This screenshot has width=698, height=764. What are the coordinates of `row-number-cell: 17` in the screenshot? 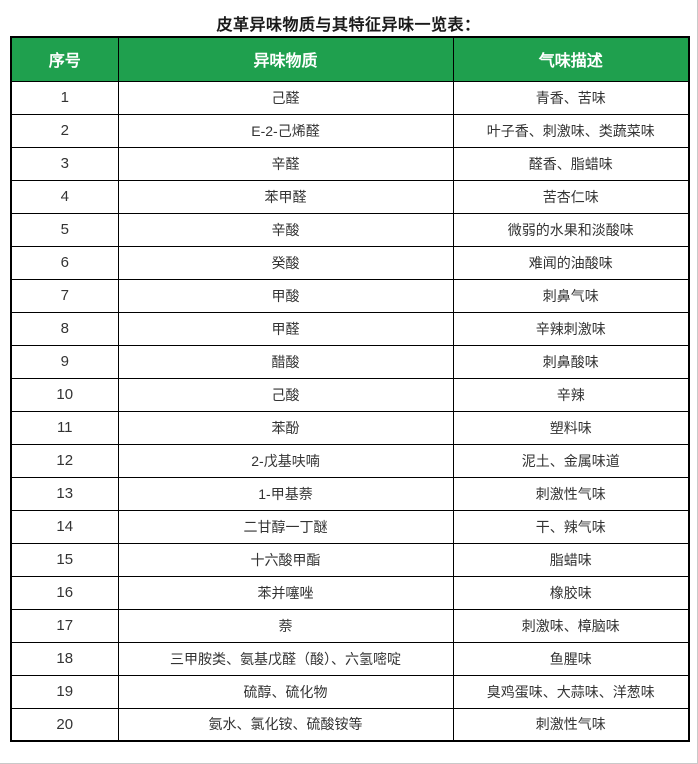 It's located at (64, 625).